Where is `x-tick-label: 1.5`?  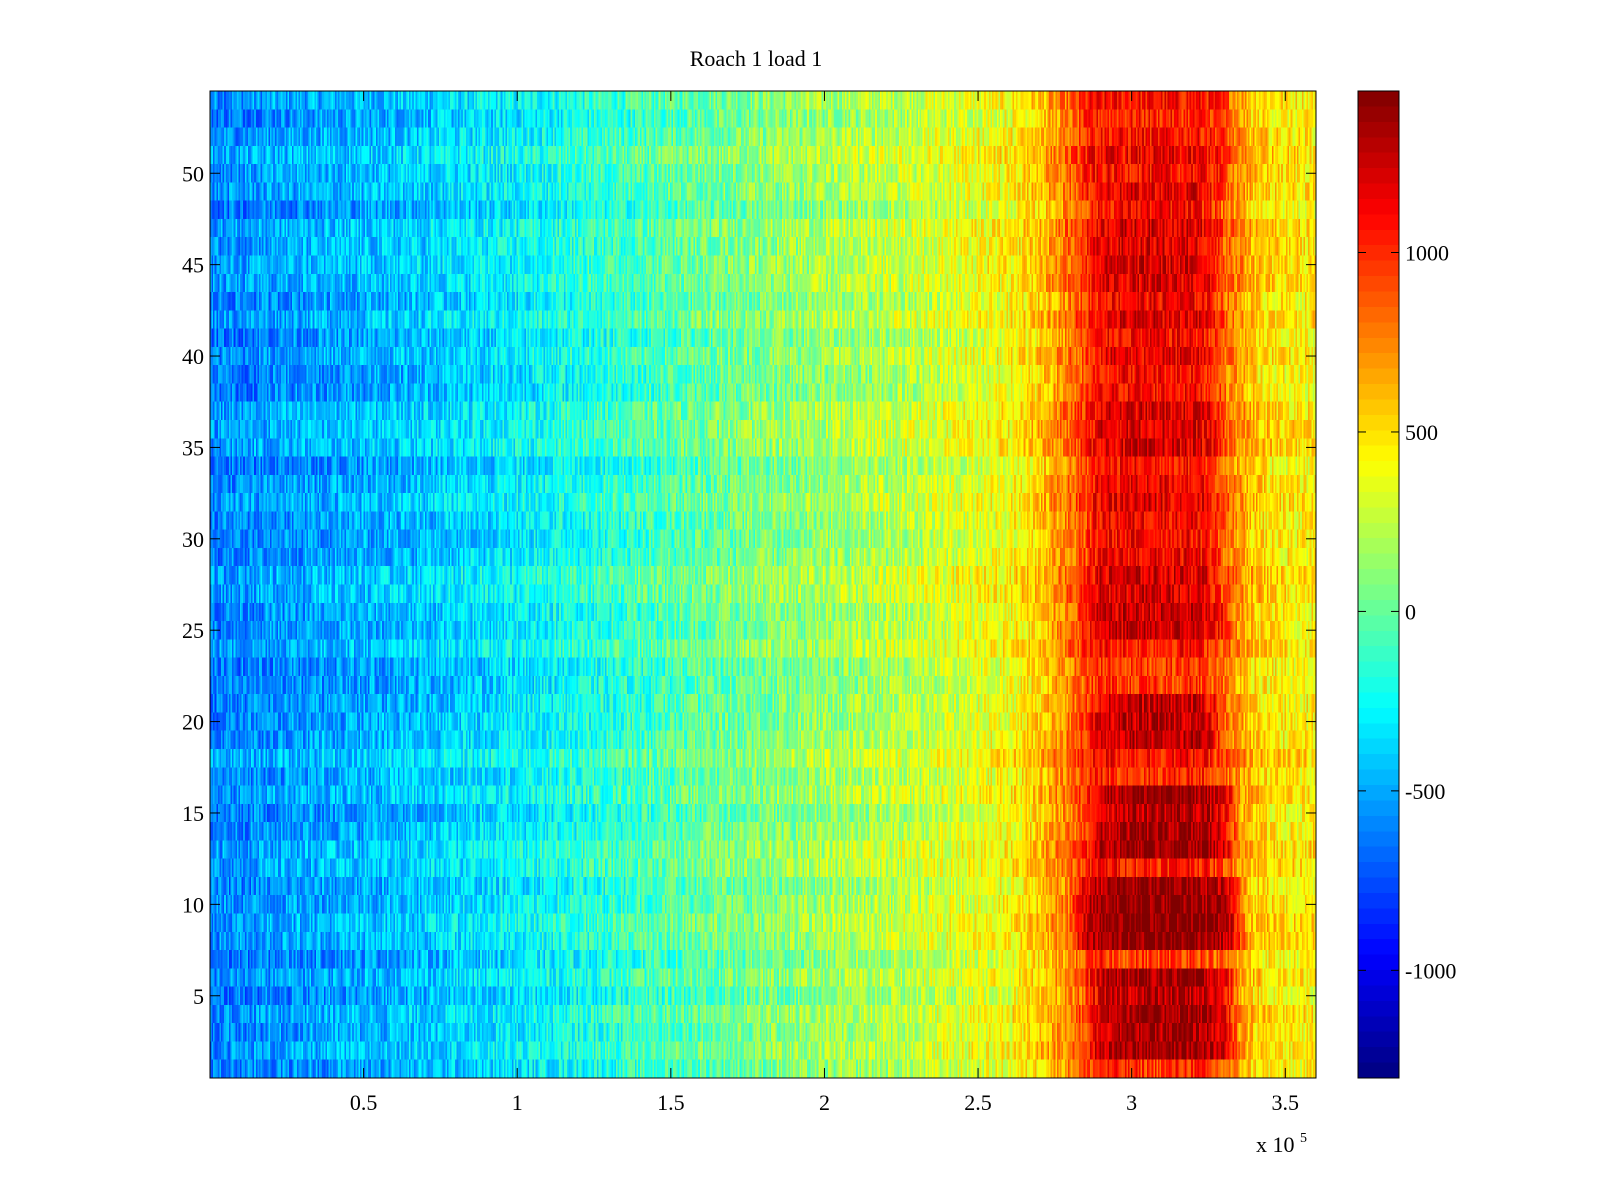 x-tick-label: 1.5 is located at coordinates (671, 1102).